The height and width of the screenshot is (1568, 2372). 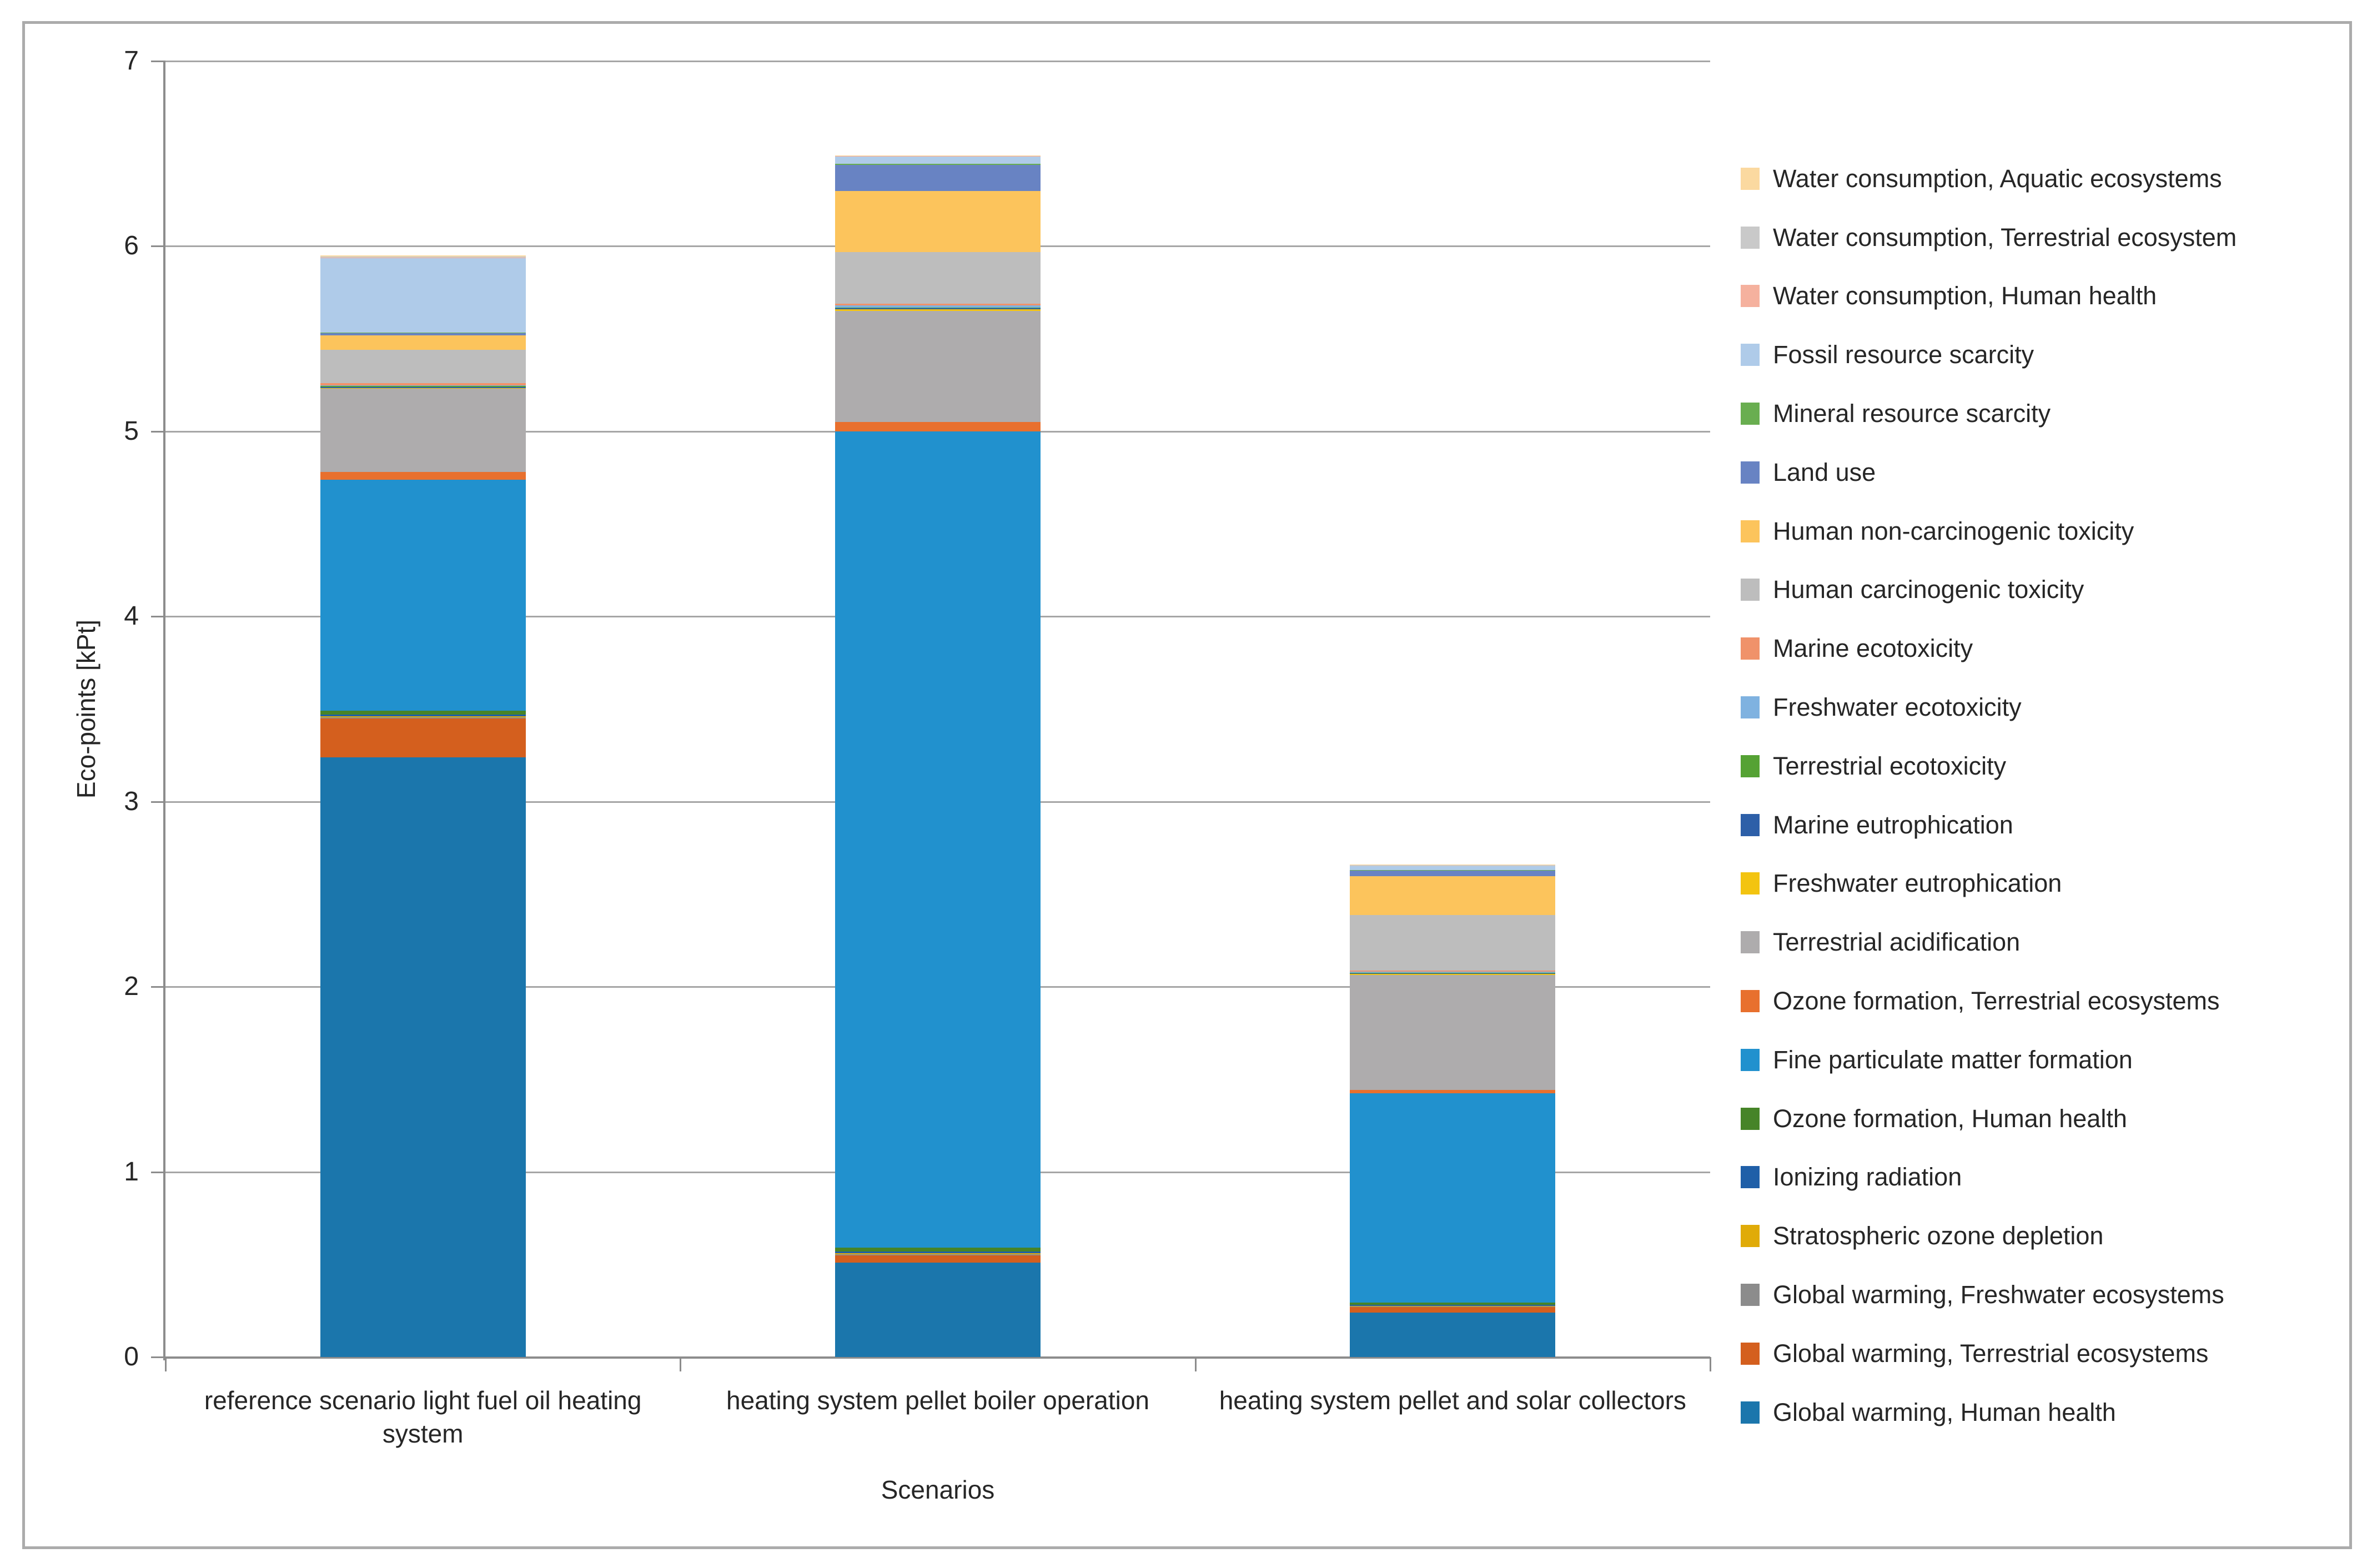 What do you see at coordinates (131, 801) in the screenshot?
I see `y-tick-label-3: 3` at bounding box center [131, 801].